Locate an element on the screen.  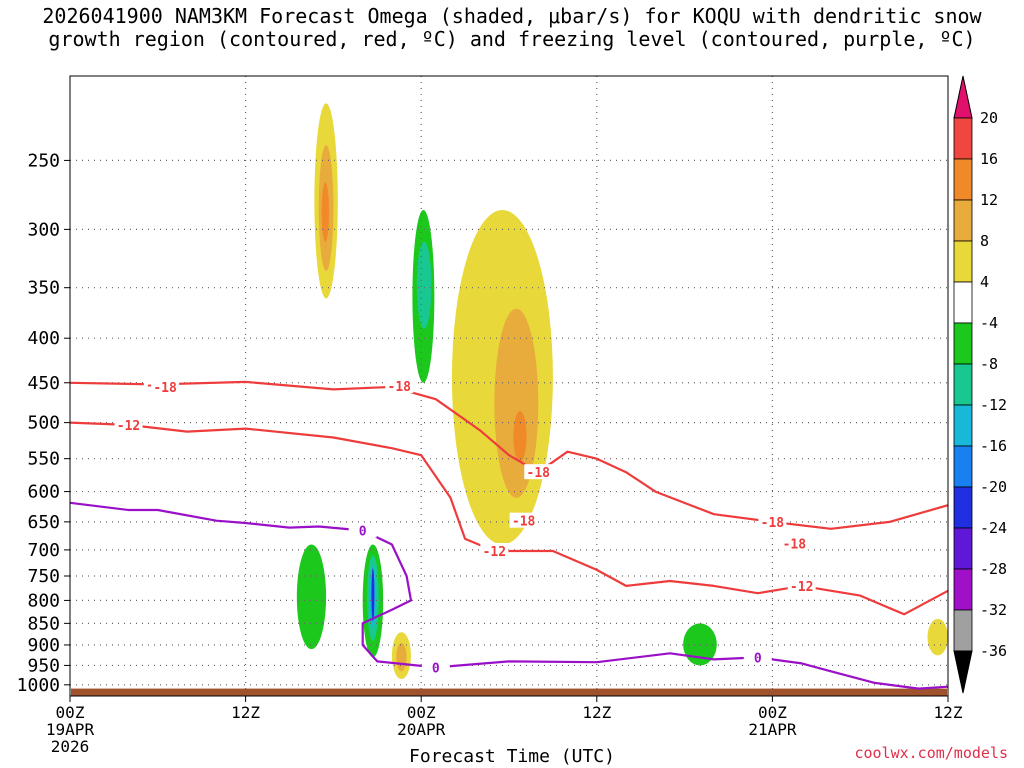
y-tick-label: 750 is located at coordinates (43, 576).